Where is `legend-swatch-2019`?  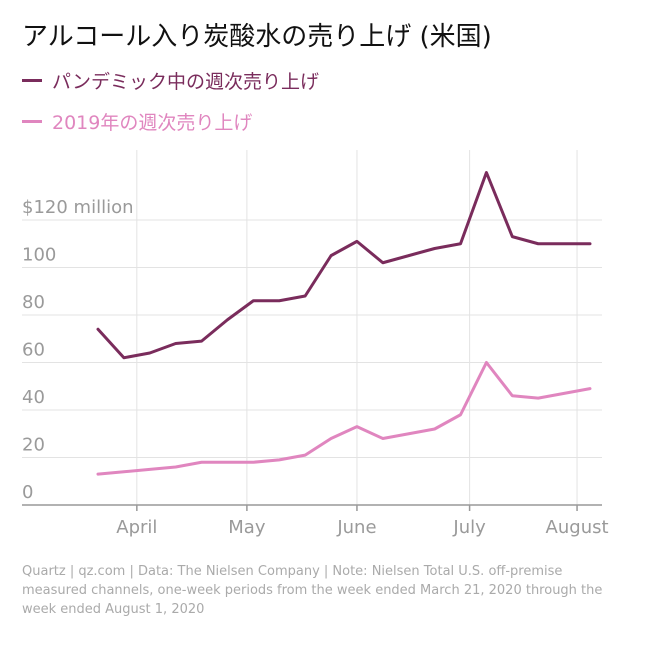
legend-swatch-2019 is located at coordinates (32, 121).